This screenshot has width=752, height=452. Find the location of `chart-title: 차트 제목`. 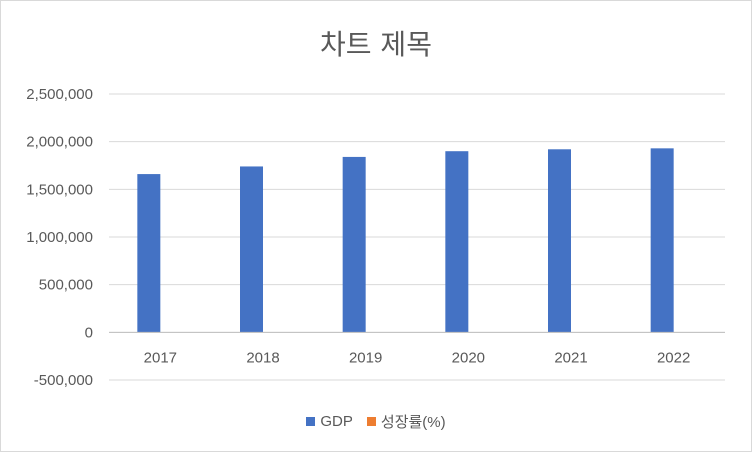

chart-title: 차트 제목 is located at coordinates (376, 44).